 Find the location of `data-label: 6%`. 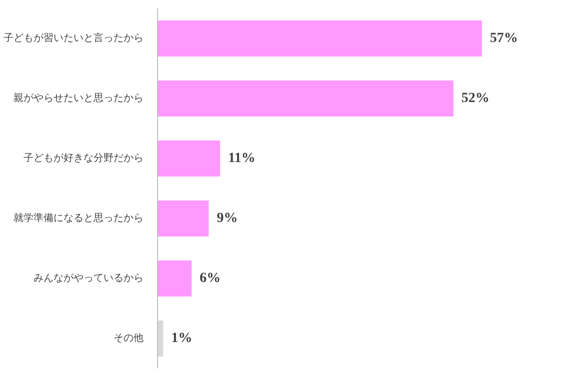

data-label: 6% is located at coordinates (210, 278).